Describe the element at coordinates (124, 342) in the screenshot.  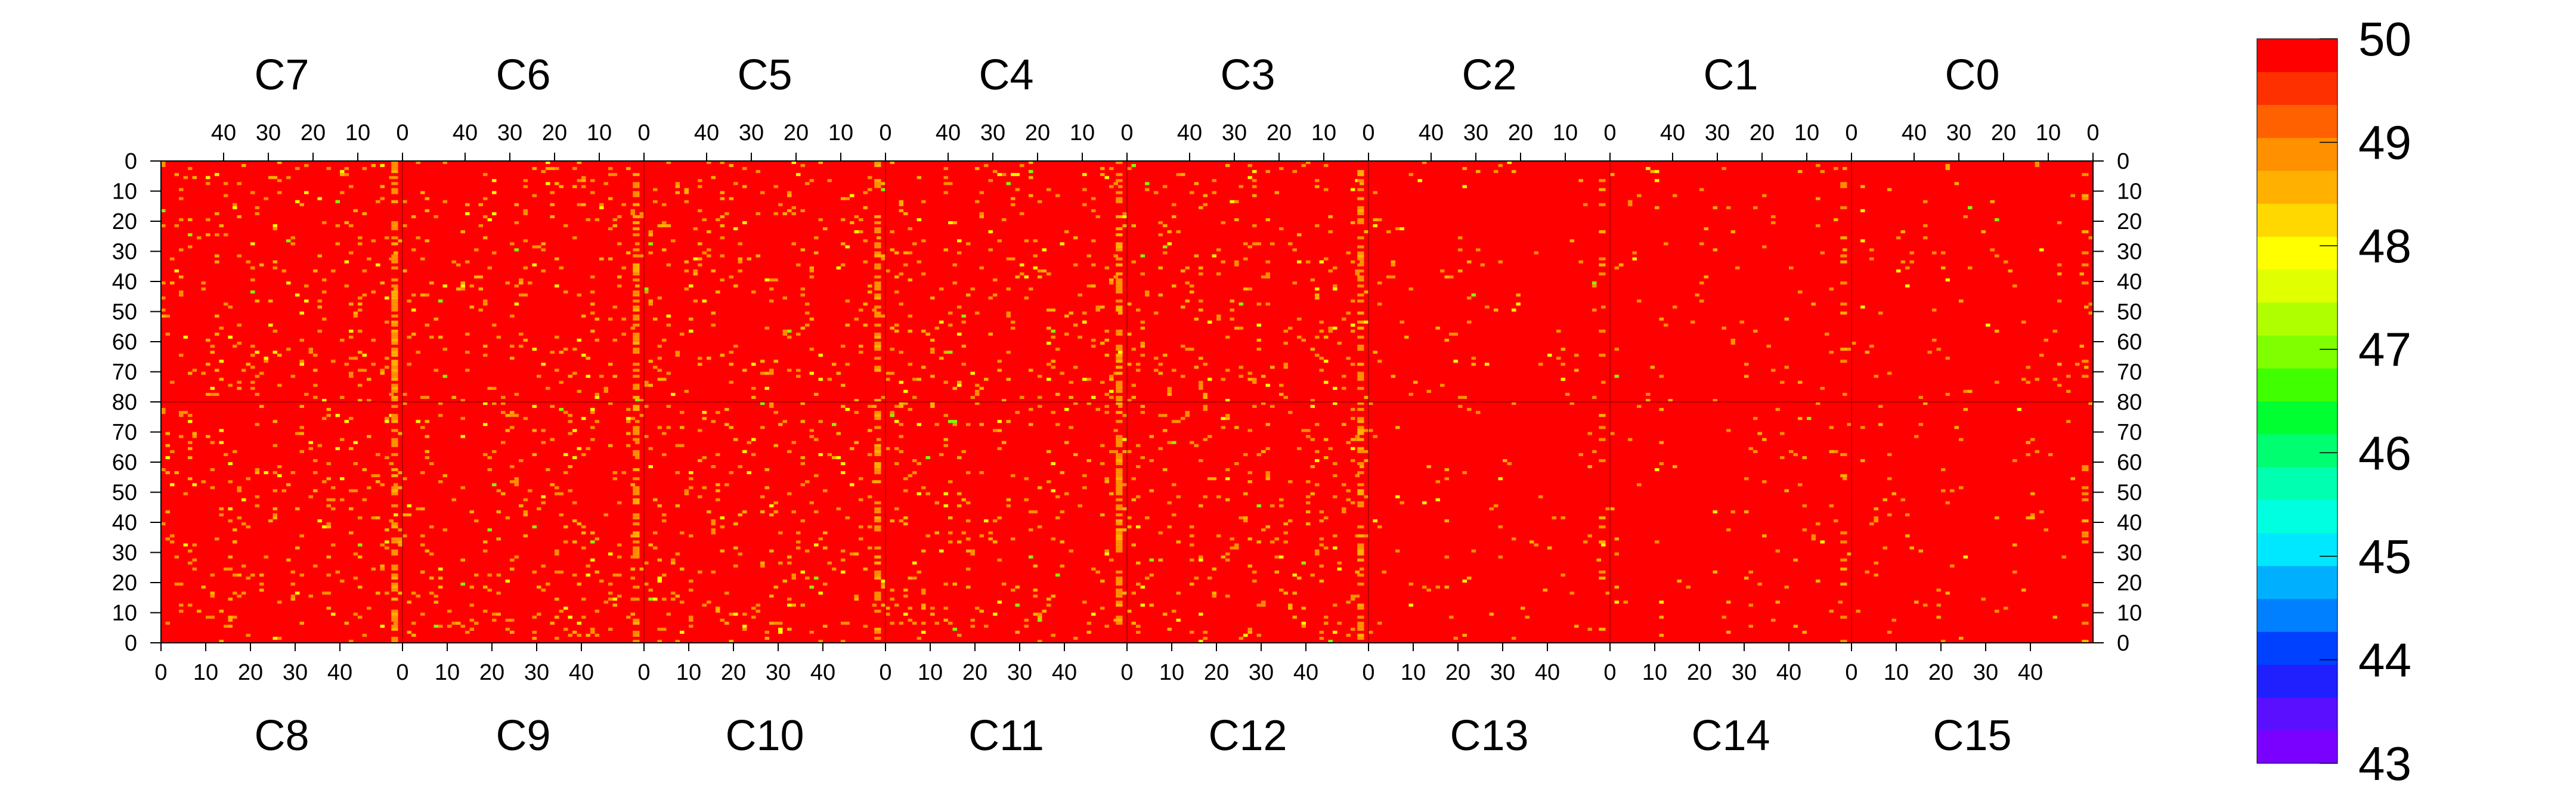
I see `y-tick-label-left: 60` at that location.